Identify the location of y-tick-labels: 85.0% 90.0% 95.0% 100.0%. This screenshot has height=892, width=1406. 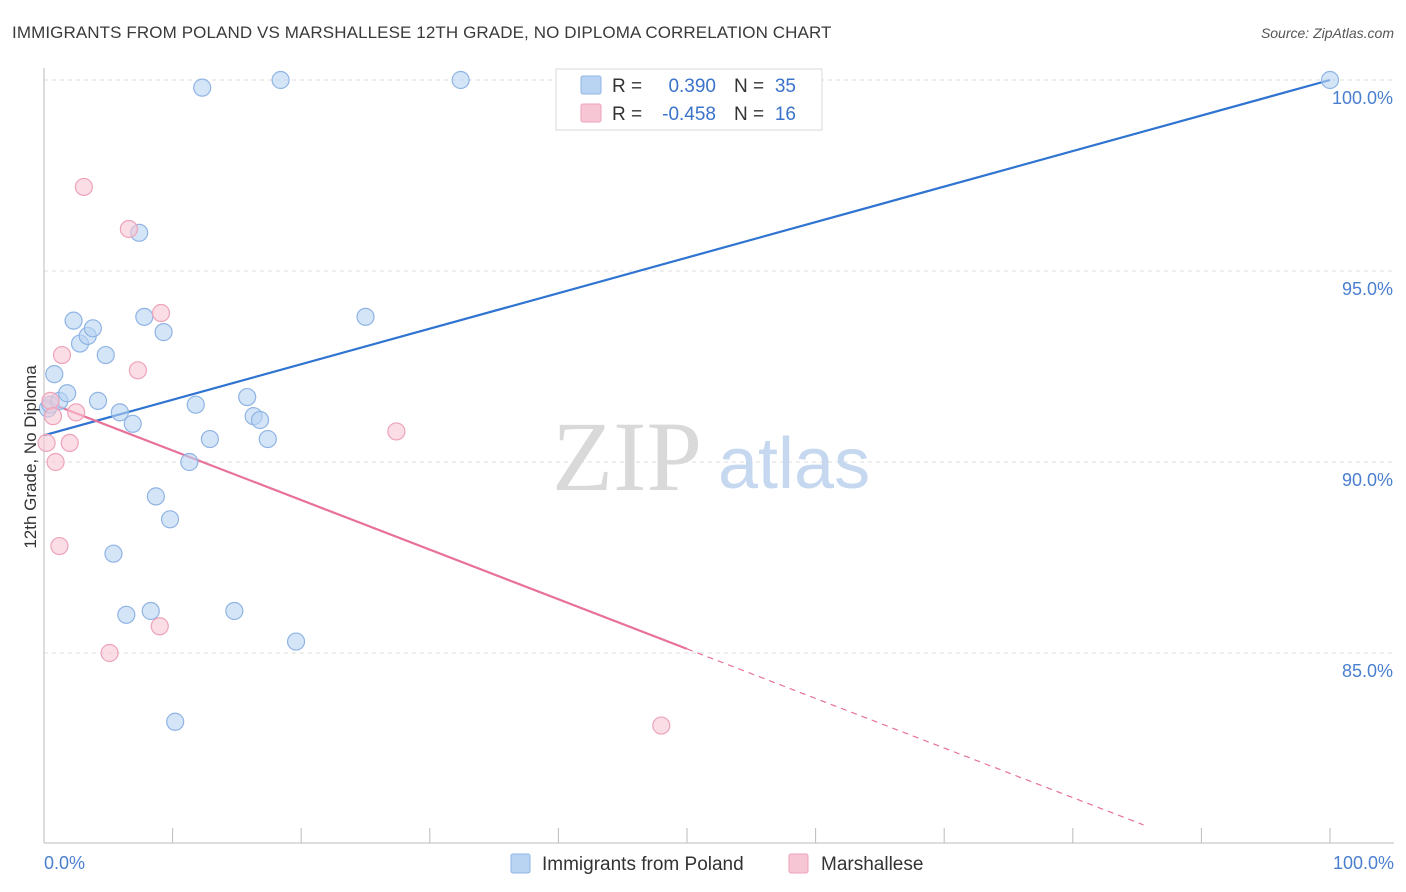
(1362, 384).